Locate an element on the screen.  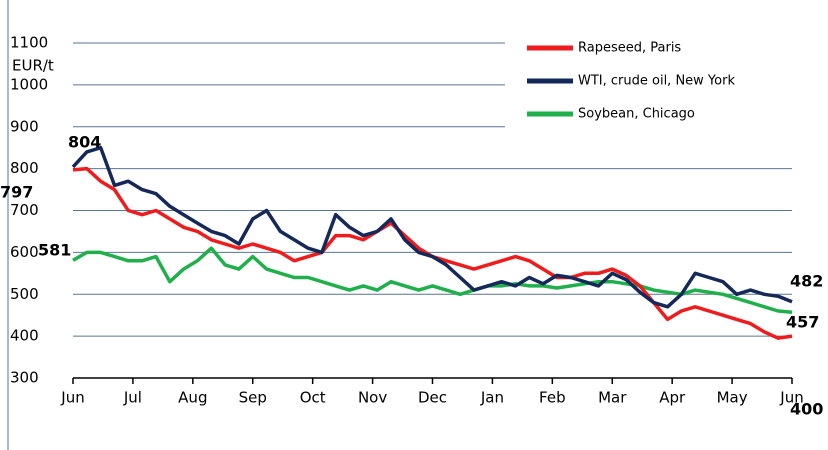
y-tick-label: 1000 is located at coordinates (29, 84).